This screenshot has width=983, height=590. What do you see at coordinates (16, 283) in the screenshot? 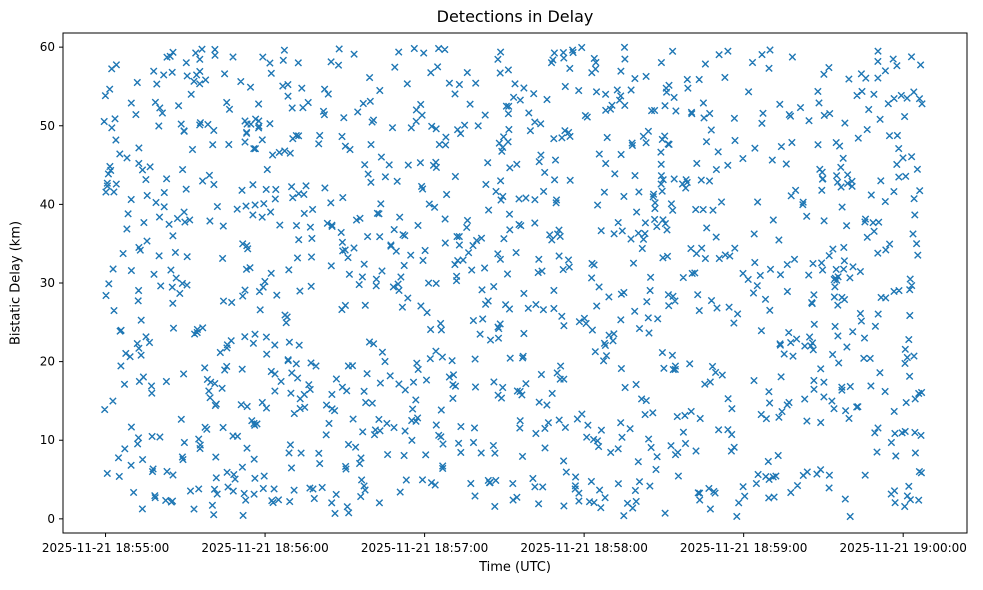
I see `y-axis-label: Bistatic Delay (km)` at bounding box center [16, 283].